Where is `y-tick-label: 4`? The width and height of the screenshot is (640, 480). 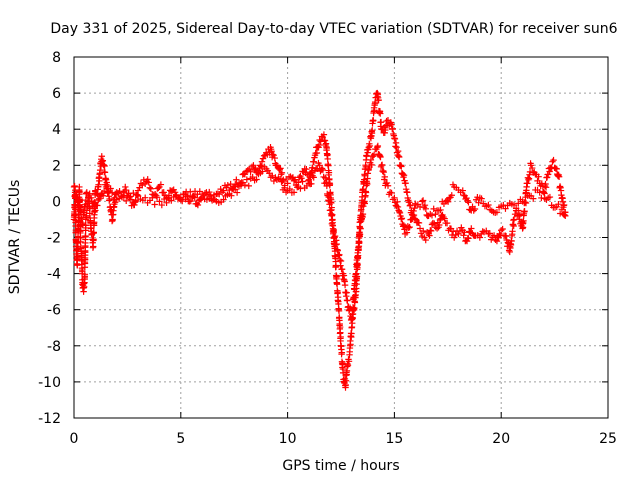
y-tick-label: 4 is located at coordinates (56, 130).